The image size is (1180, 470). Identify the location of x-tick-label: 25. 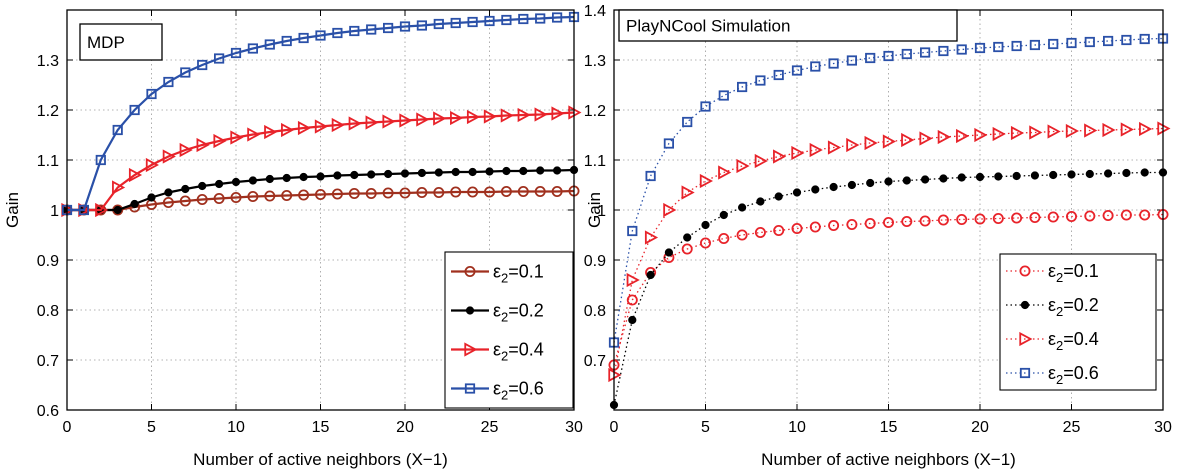
(490, 427).